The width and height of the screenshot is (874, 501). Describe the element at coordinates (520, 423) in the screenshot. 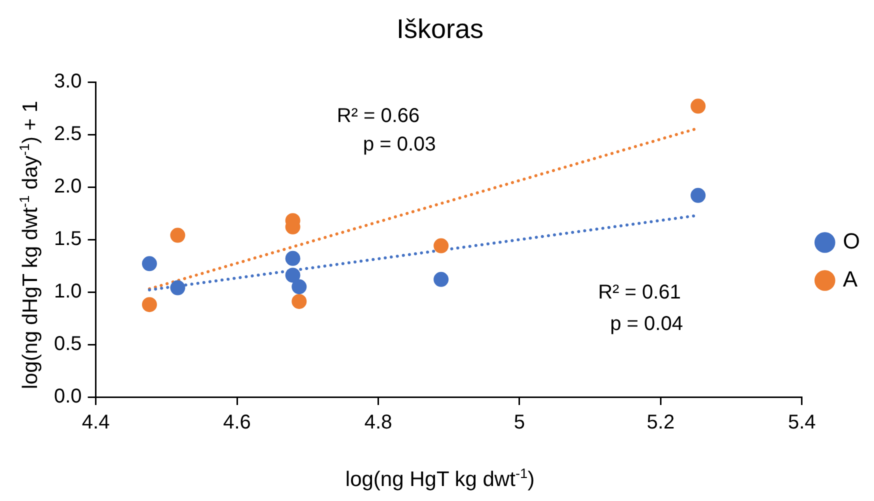

I see `x-tick-label: 5` at that location.